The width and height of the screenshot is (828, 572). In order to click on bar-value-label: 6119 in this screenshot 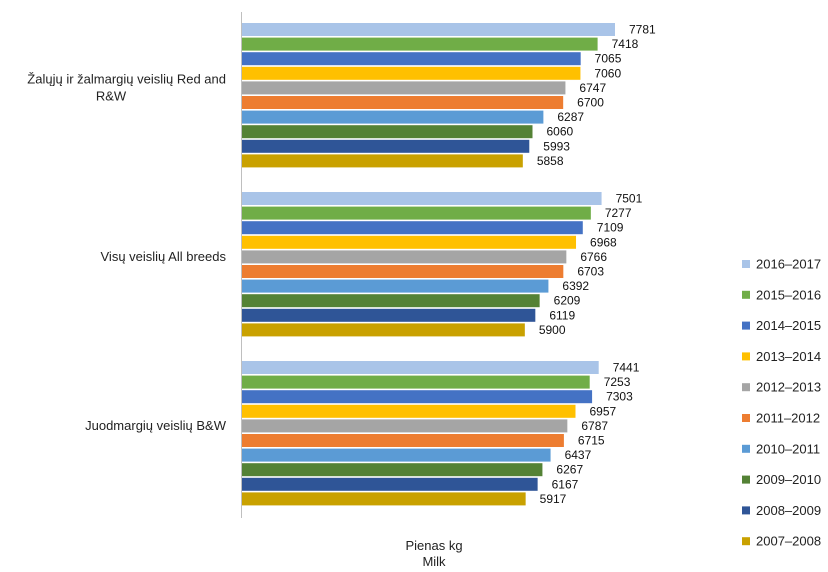, I will do `click(562, 315)`.